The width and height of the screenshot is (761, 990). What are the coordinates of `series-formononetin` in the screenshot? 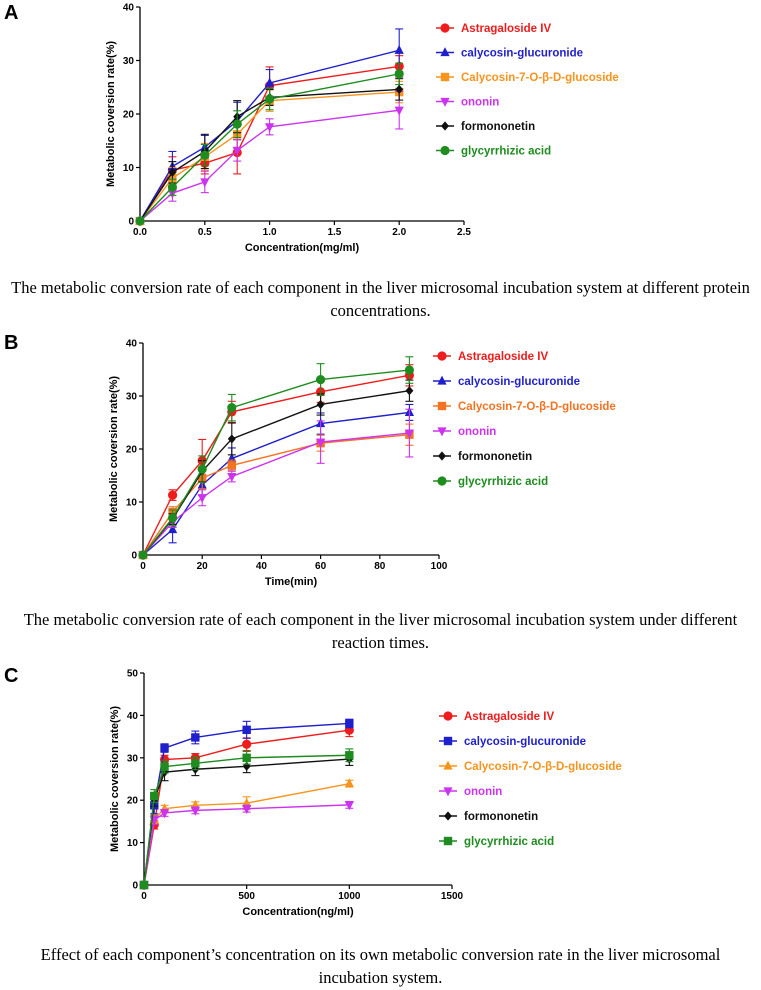 It's located at (247, 821).